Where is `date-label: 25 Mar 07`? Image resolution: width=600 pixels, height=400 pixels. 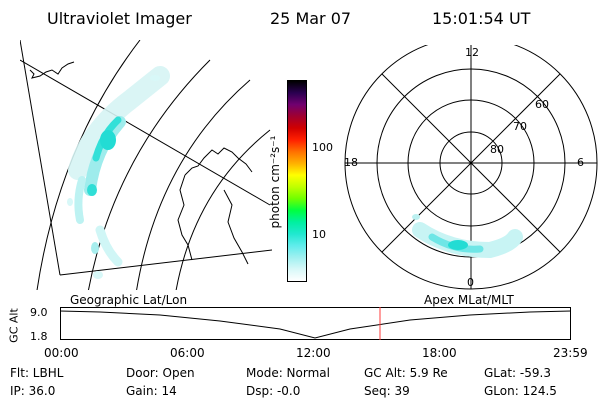
date-label: 25 Mar 07 is located at coordinates (311, 18).